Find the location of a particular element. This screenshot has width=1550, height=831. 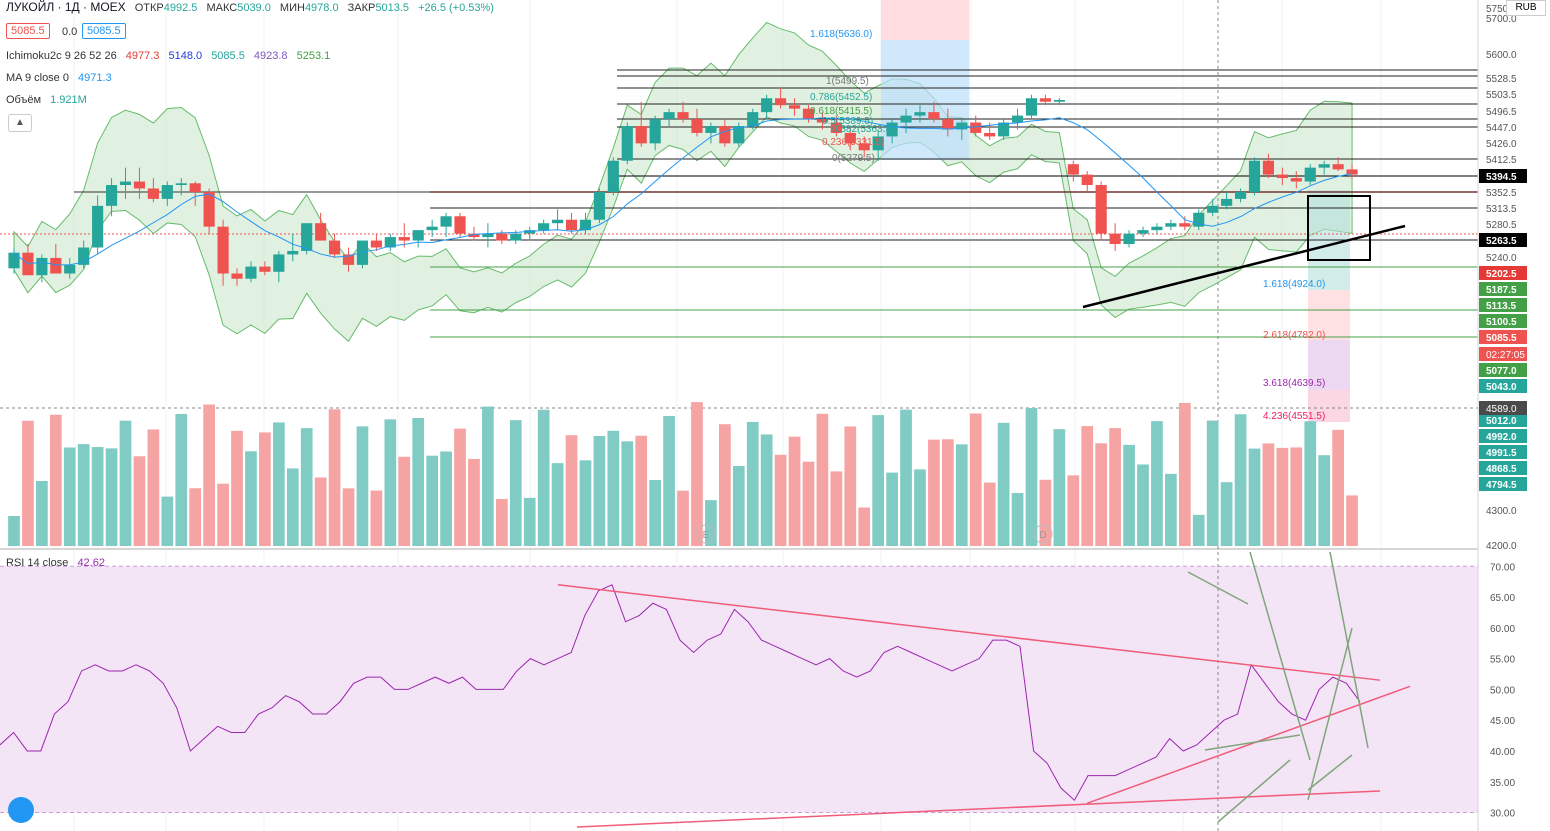

currency-badge: RUB is located at coordinates (1526, 8).